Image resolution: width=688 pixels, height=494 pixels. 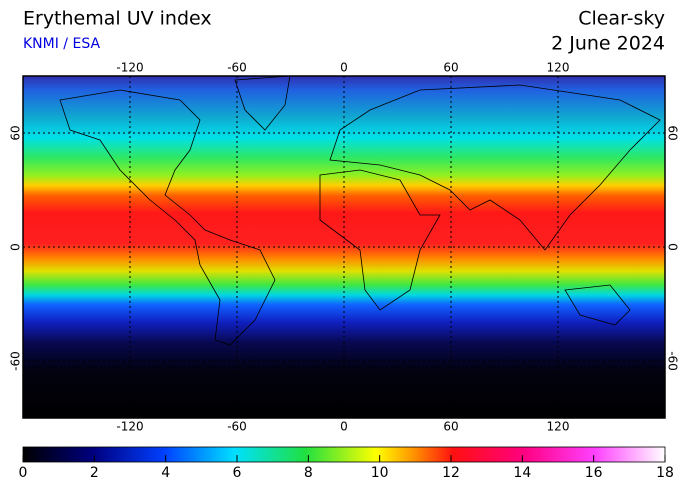 What do you see at coordinates (344, 427) in the screenshot?
I see `lon-label-bottom: 0` at bounding box center [344, 427].